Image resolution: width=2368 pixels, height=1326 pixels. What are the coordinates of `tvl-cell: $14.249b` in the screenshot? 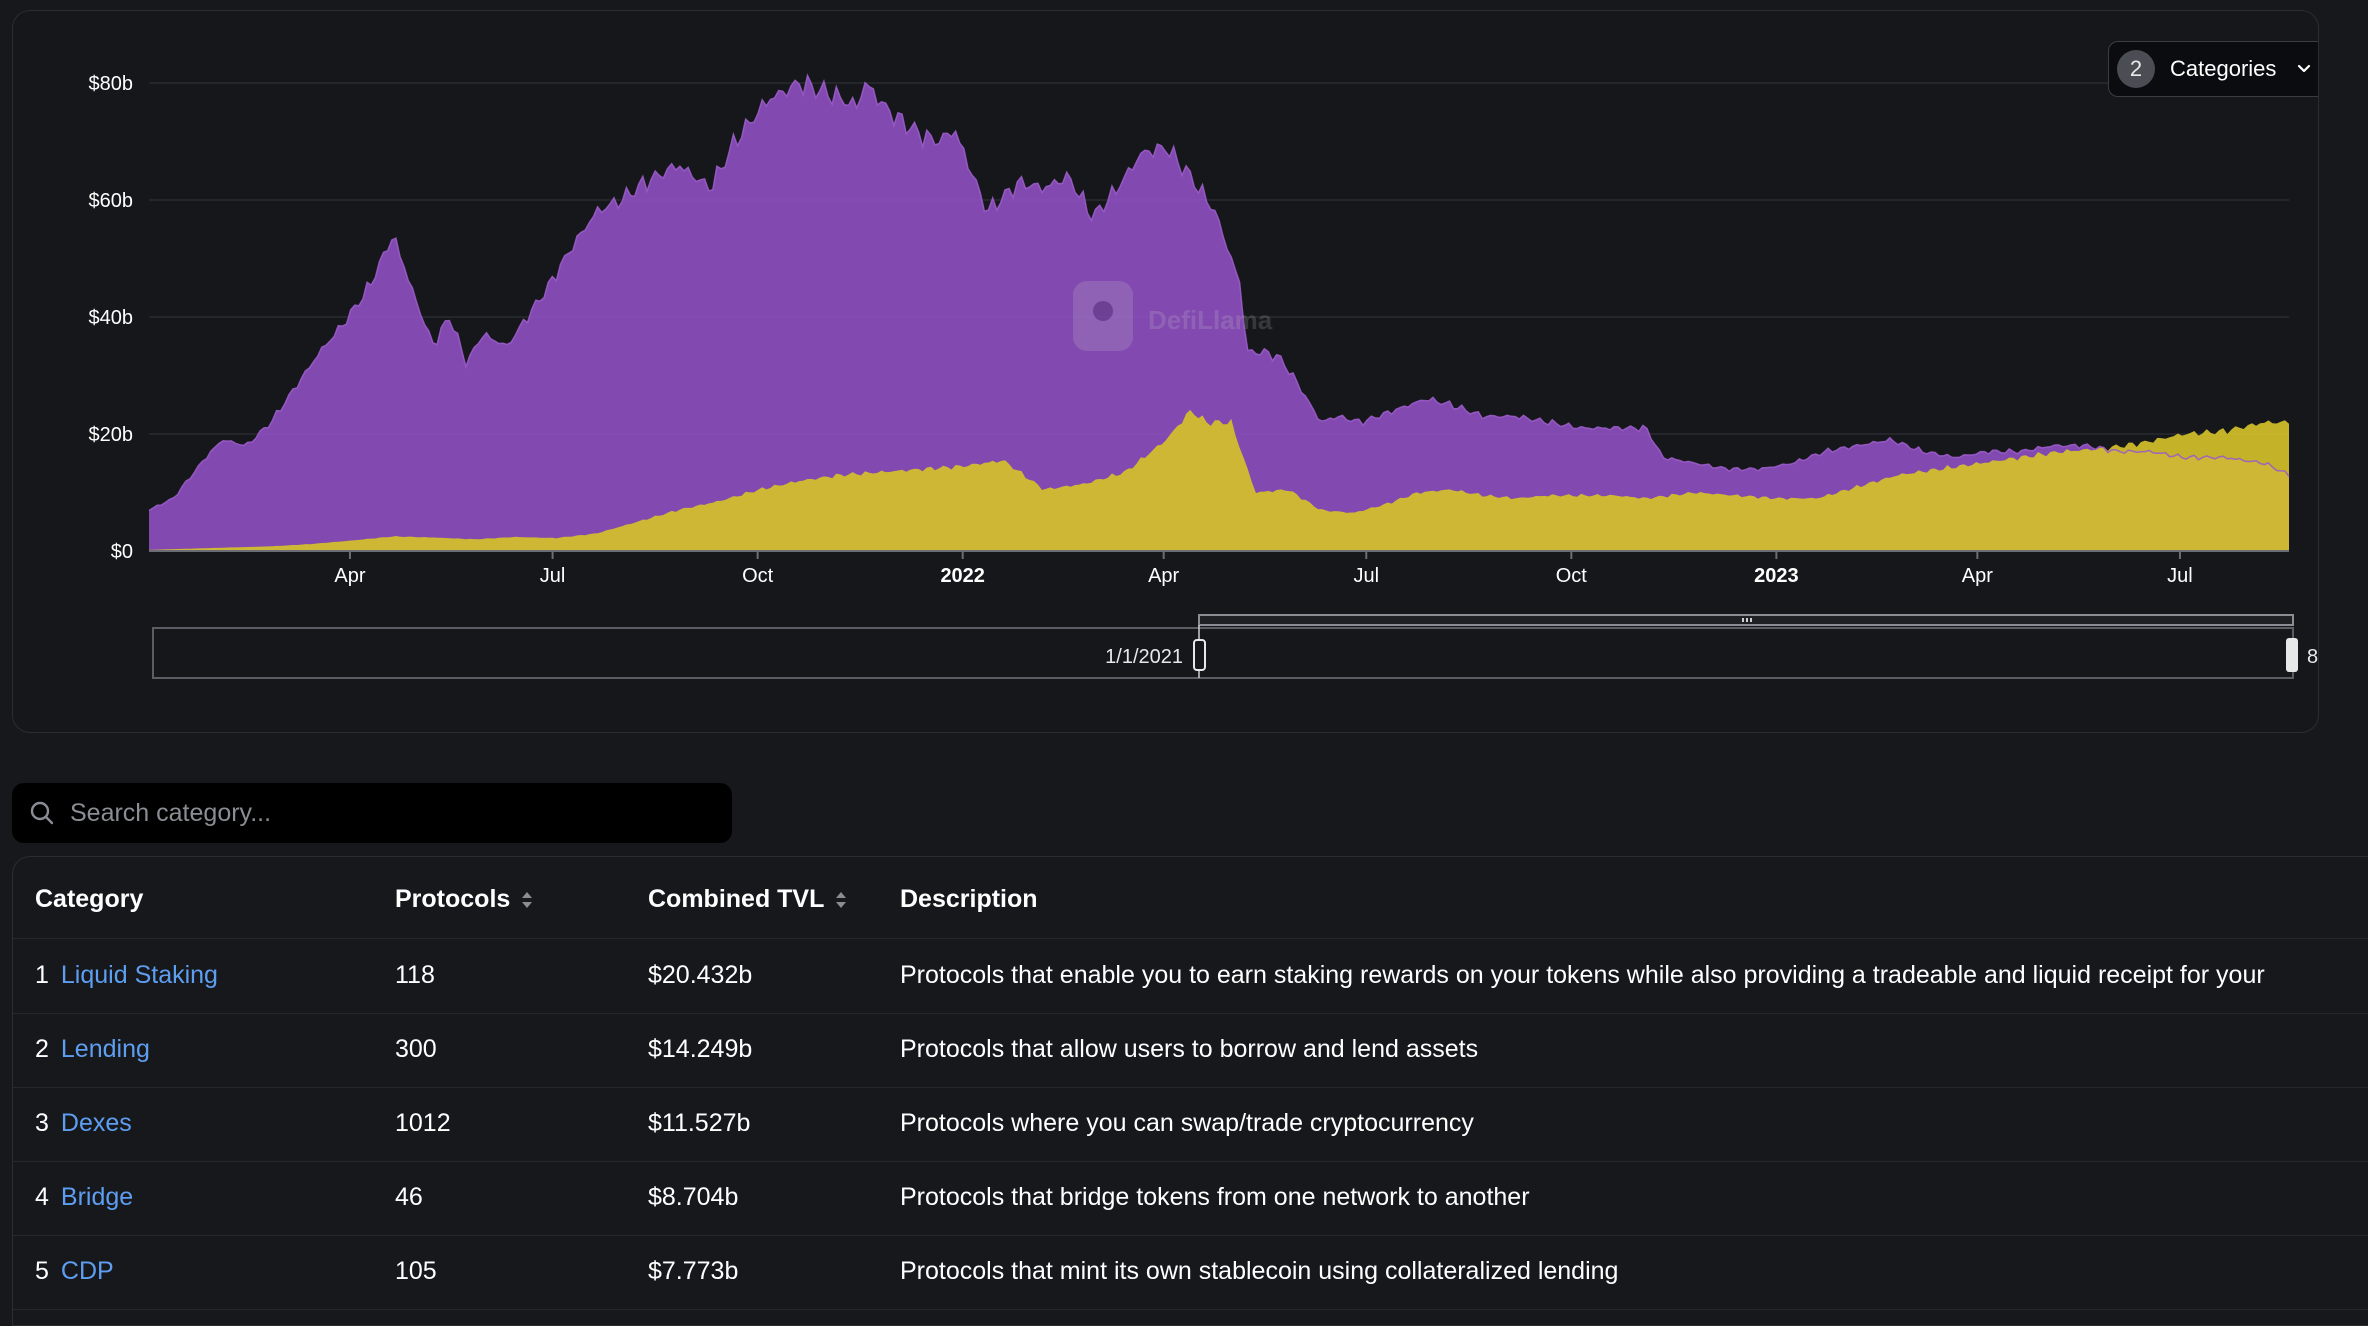 It's located at (700, 1049).